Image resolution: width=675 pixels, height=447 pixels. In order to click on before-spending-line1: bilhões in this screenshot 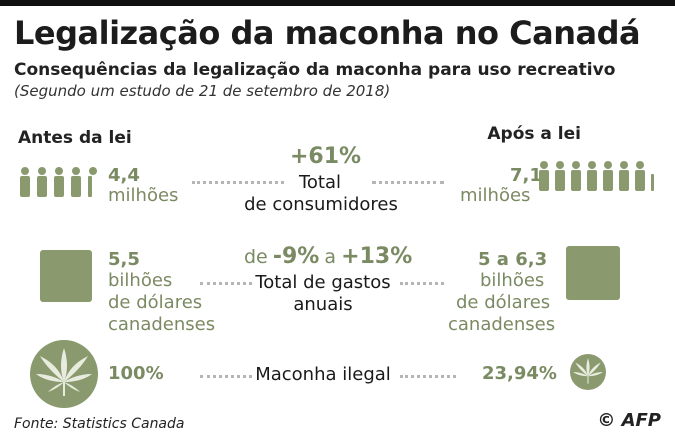, I will do `click(140, 280)`.